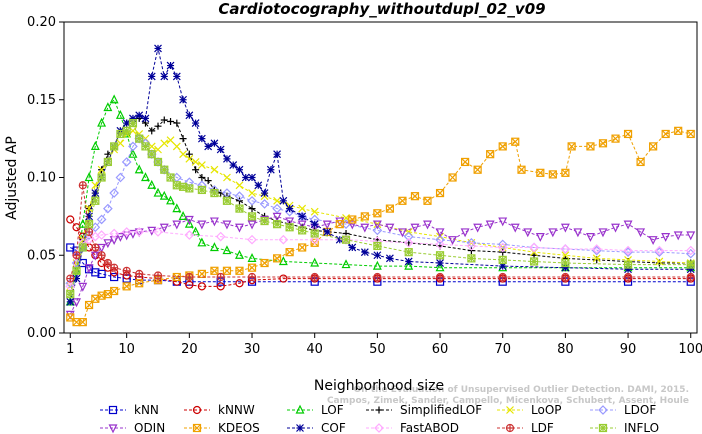  I want to click on legend-marker-simplifiedlof, so click(379, 410).